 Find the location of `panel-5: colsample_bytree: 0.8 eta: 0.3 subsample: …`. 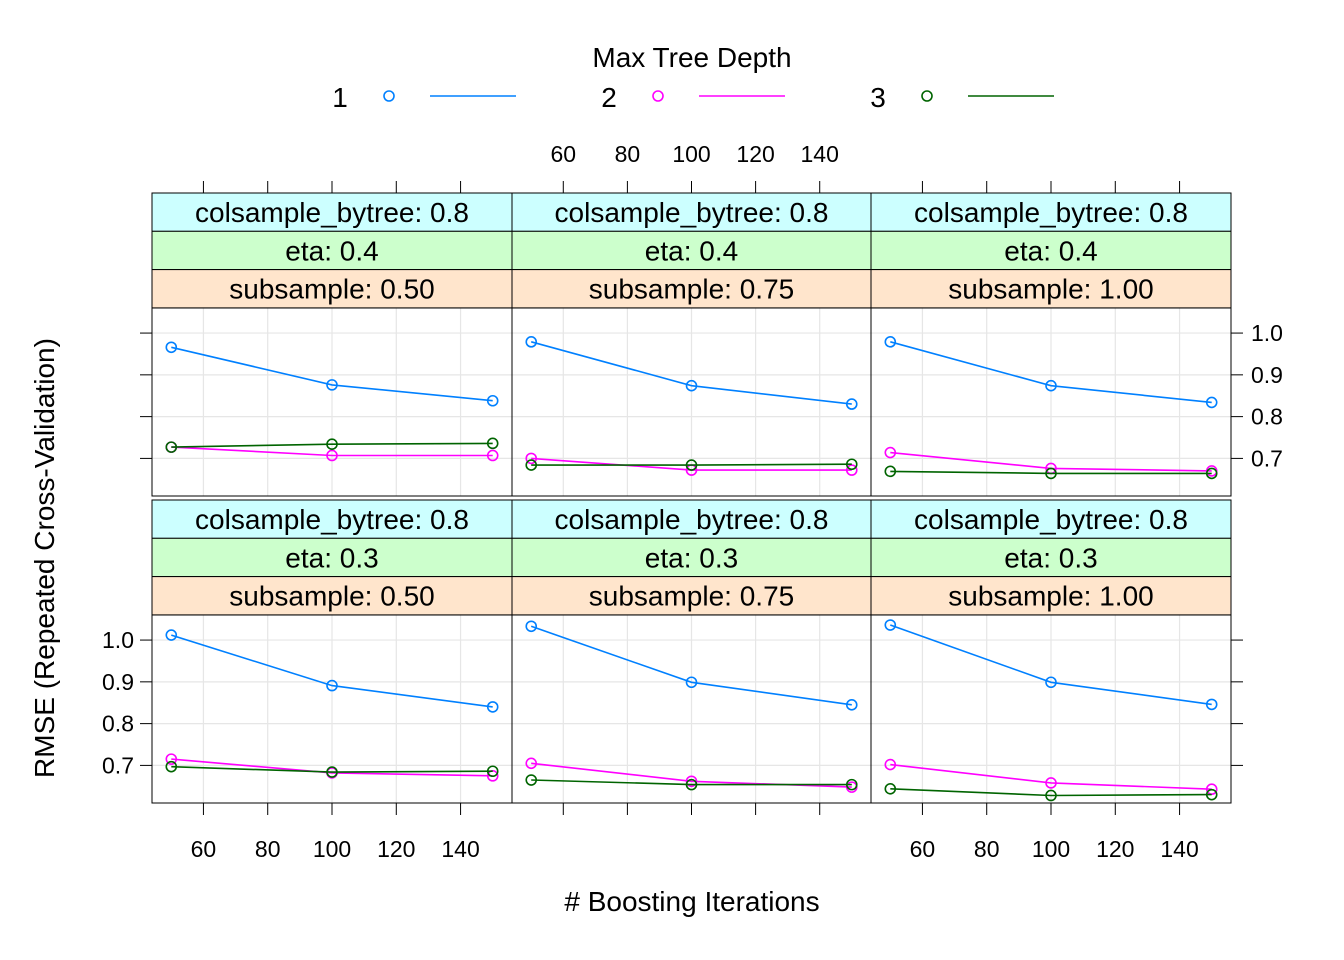

panel-5: colsample_bytree: 0.8 eta: 0.3 subsample: … is located at coordinates (691, 651).